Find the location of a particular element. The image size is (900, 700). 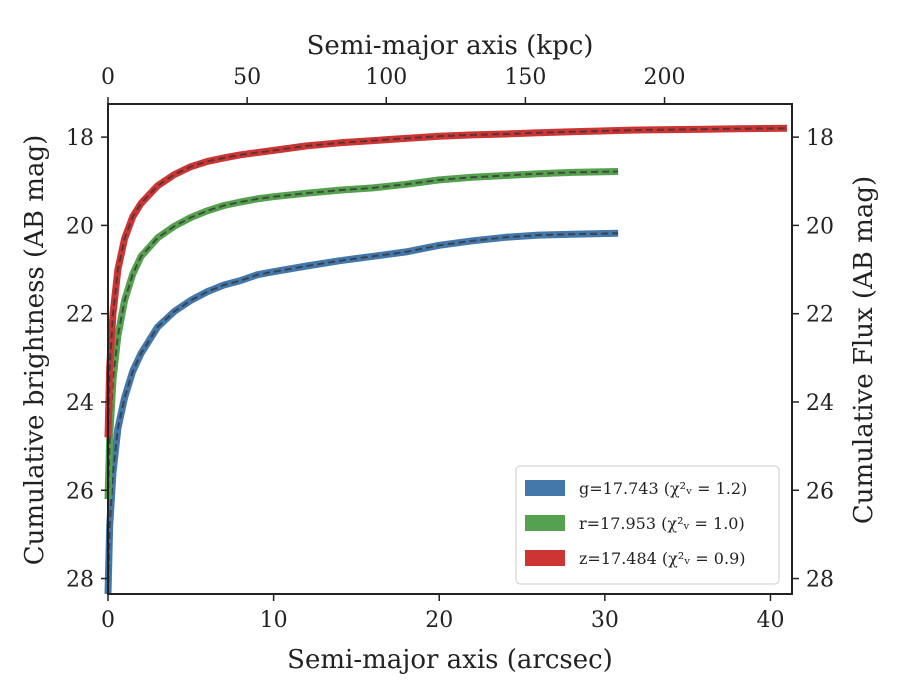

legend-label-0: g=17.743 (χ²ᵥ = 1.2) is located at coordinates (663, 488).